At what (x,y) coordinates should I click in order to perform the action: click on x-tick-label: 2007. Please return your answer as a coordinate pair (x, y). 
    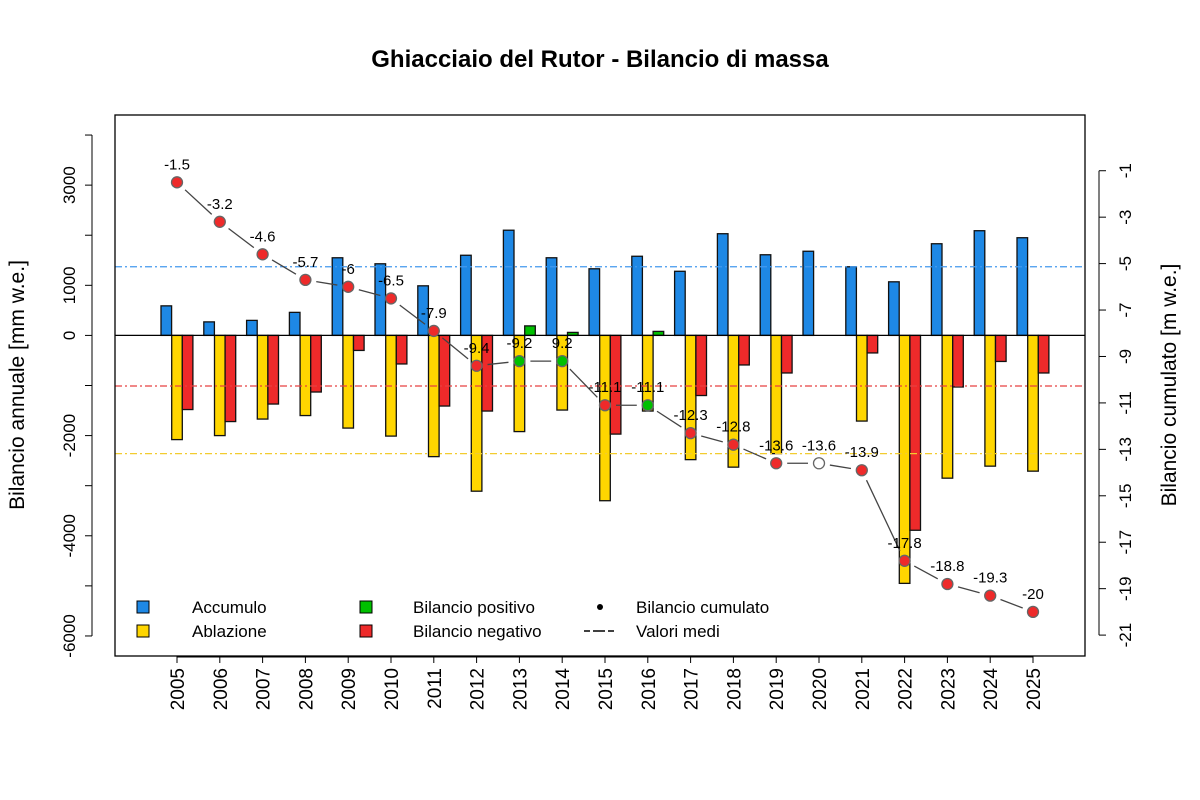
    Looking at the image, I should click on (264, 689).